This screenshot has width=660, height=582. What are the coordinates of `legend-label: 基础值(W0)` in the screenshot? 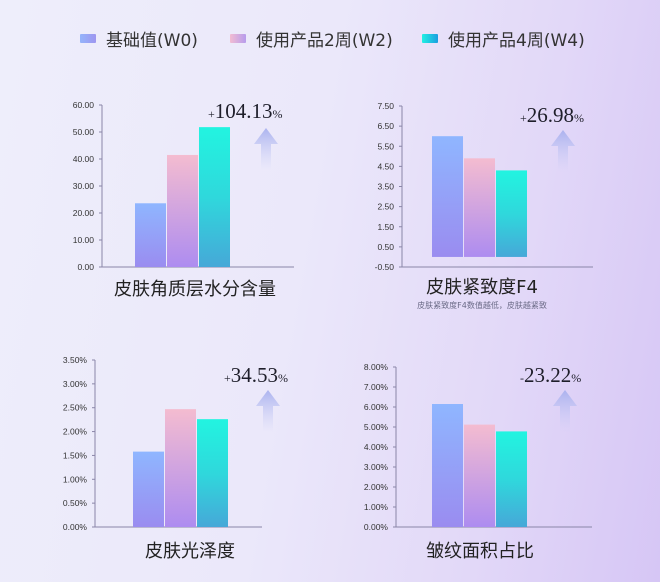 It's located at (152, 41).